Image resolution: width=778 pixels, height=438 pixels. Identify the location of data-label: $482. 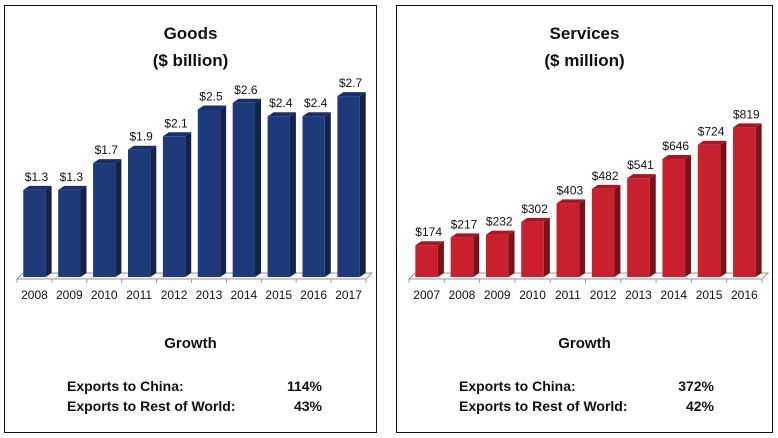
(605, 176).